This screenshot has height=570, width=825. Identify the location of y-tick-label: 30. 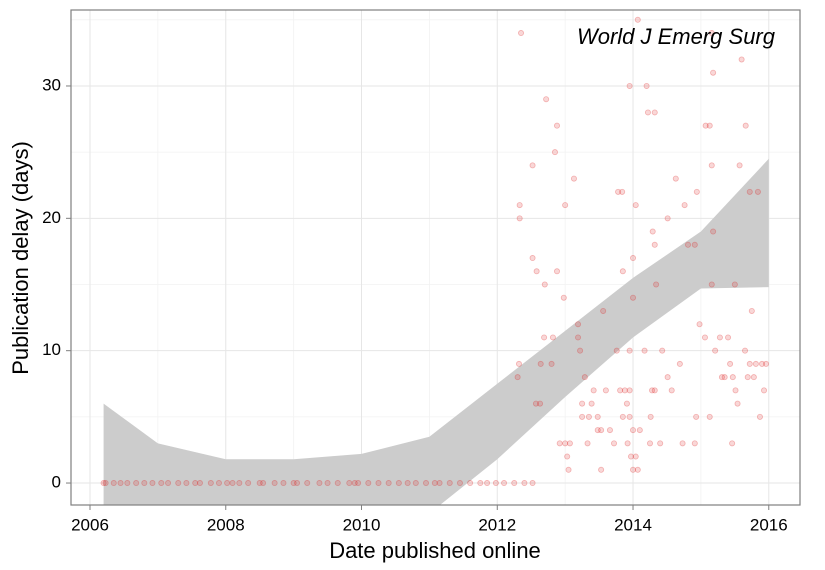
(51, 84).